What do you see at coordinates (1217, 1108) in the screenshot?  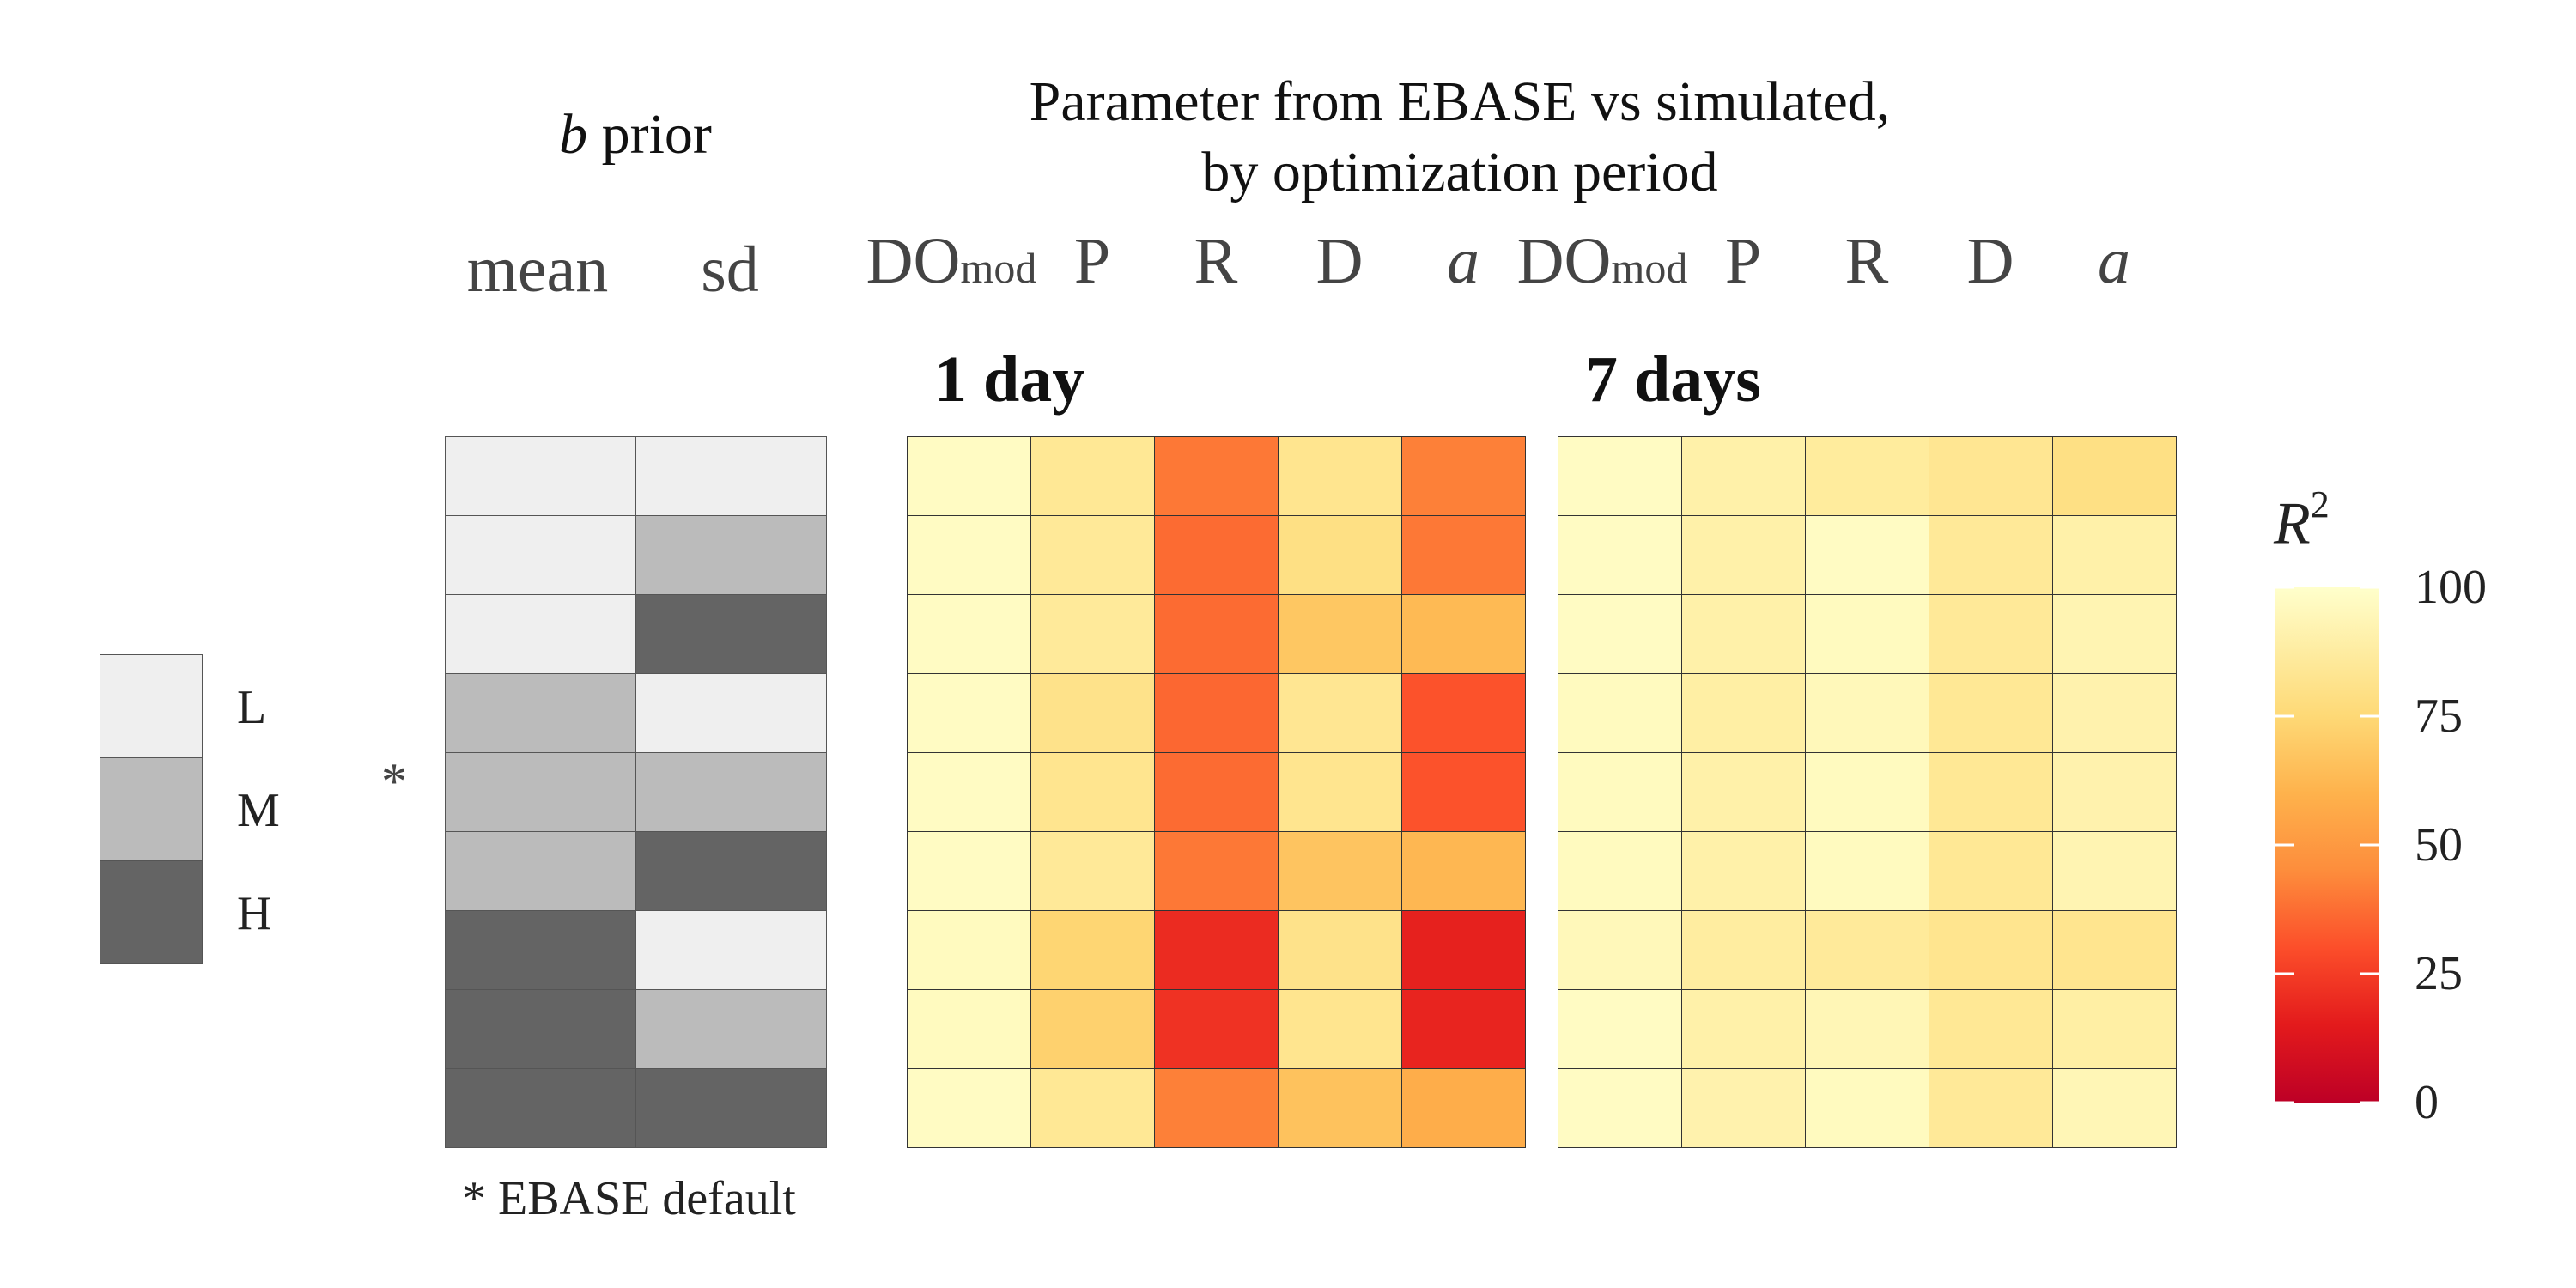 I see `heat-1day-cell-r9-R` at bounding box center [1217, 1108].